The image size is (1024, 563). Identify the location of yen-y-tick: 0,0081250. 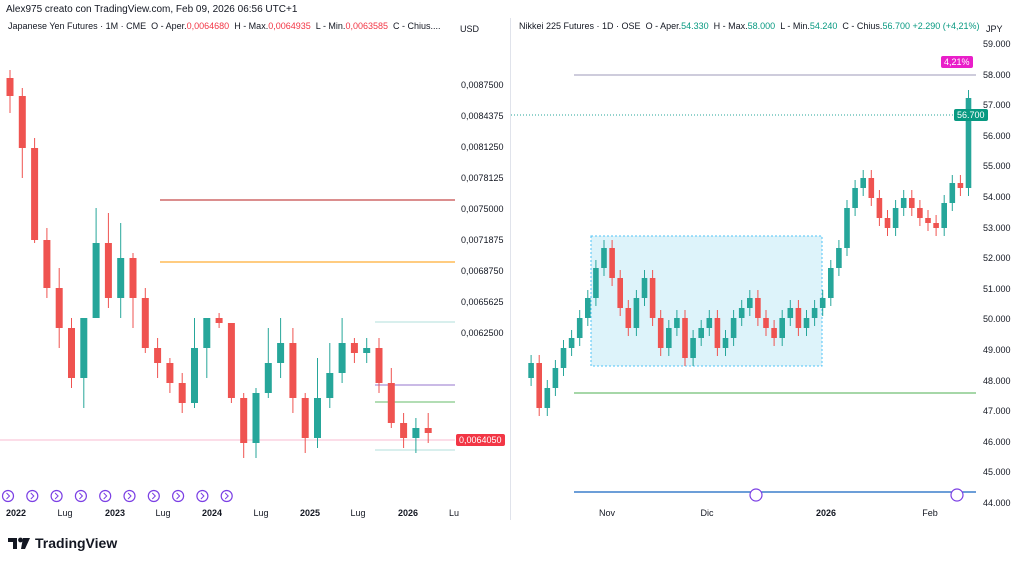
(482, 147).